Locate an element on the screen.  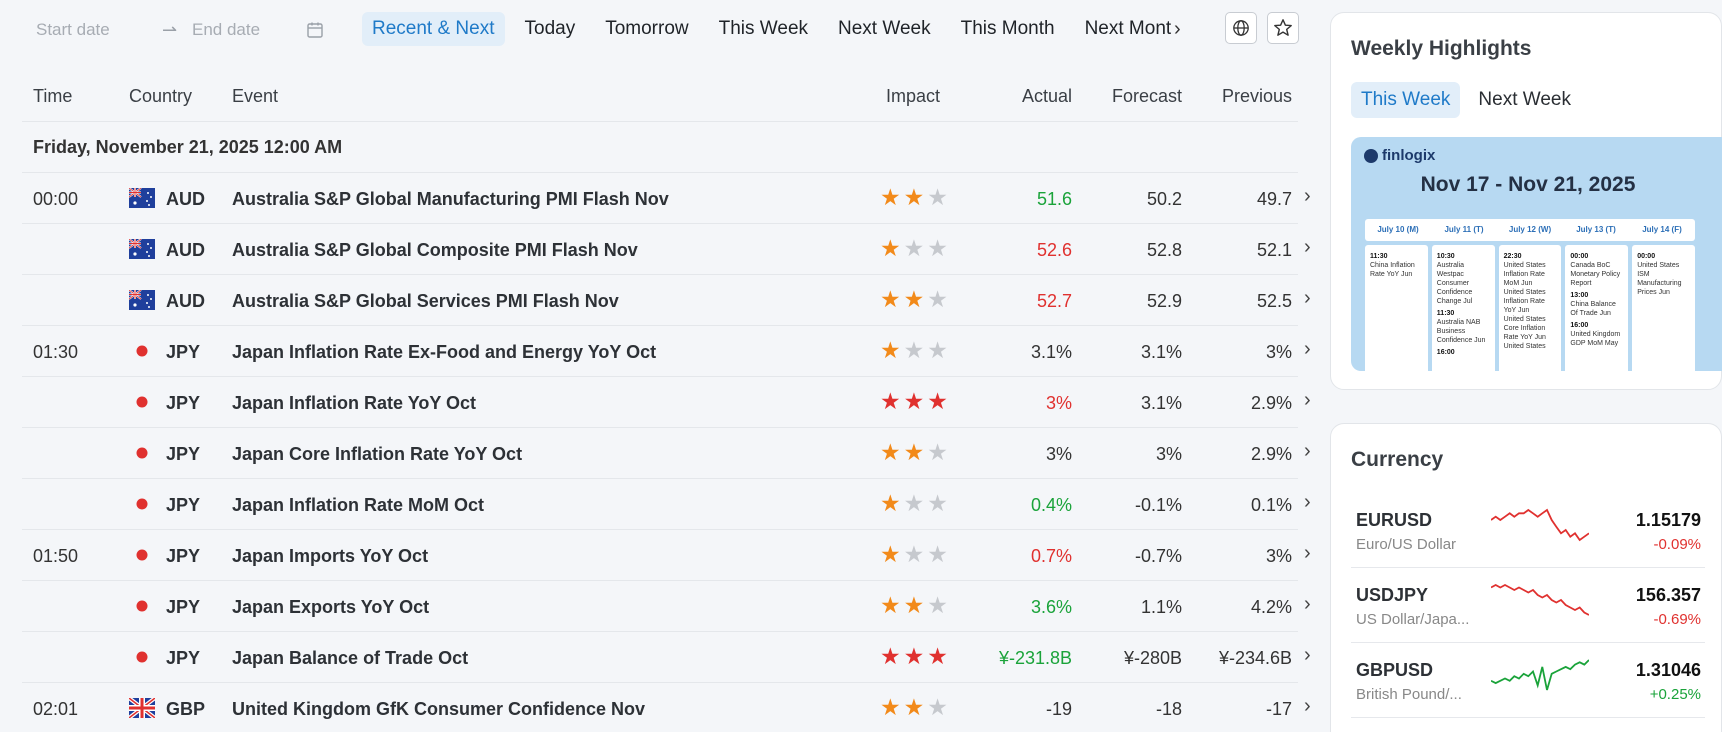
tab-recent-next: Recent & Next is located at coordinates (433, 29).